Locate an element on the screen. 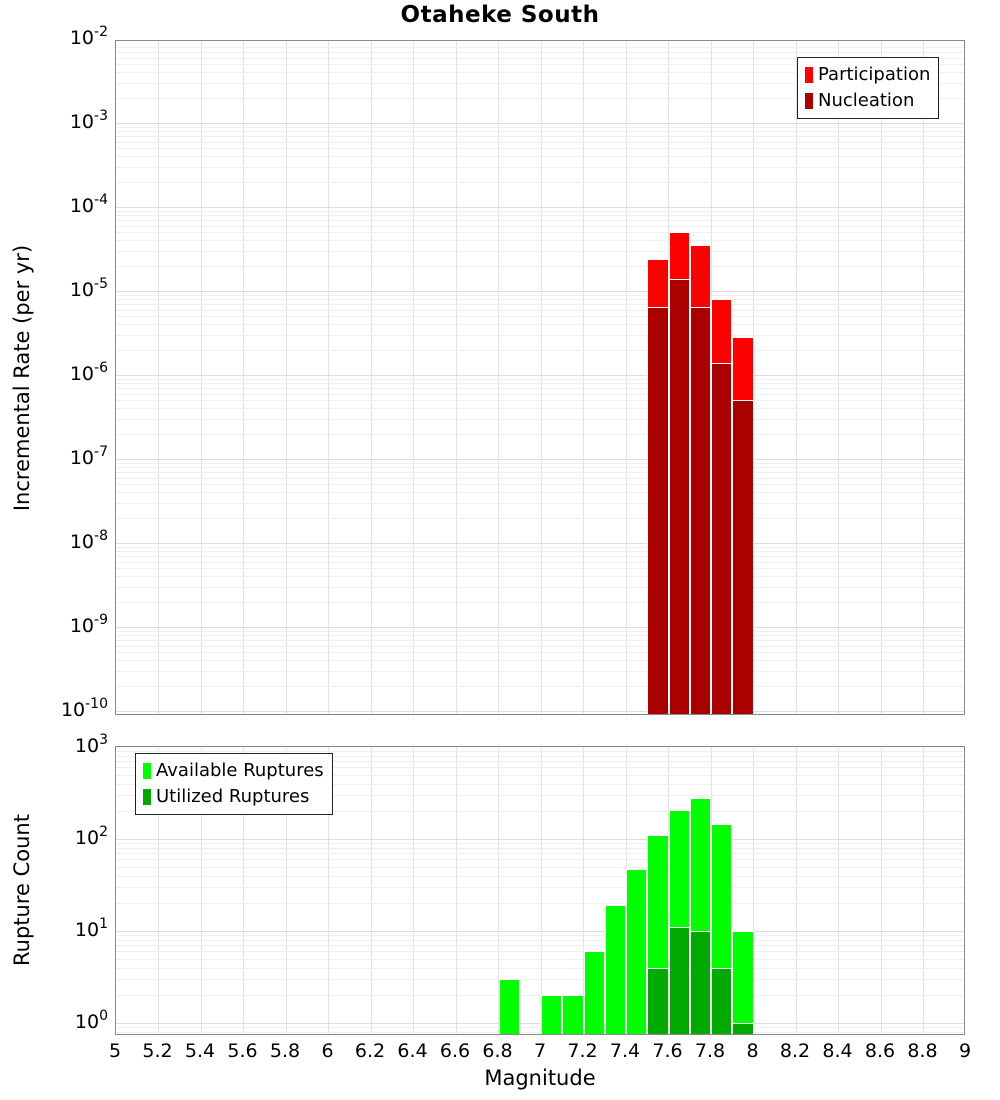  y-tick-exponent: -5 is located at coordinates (101, 284).